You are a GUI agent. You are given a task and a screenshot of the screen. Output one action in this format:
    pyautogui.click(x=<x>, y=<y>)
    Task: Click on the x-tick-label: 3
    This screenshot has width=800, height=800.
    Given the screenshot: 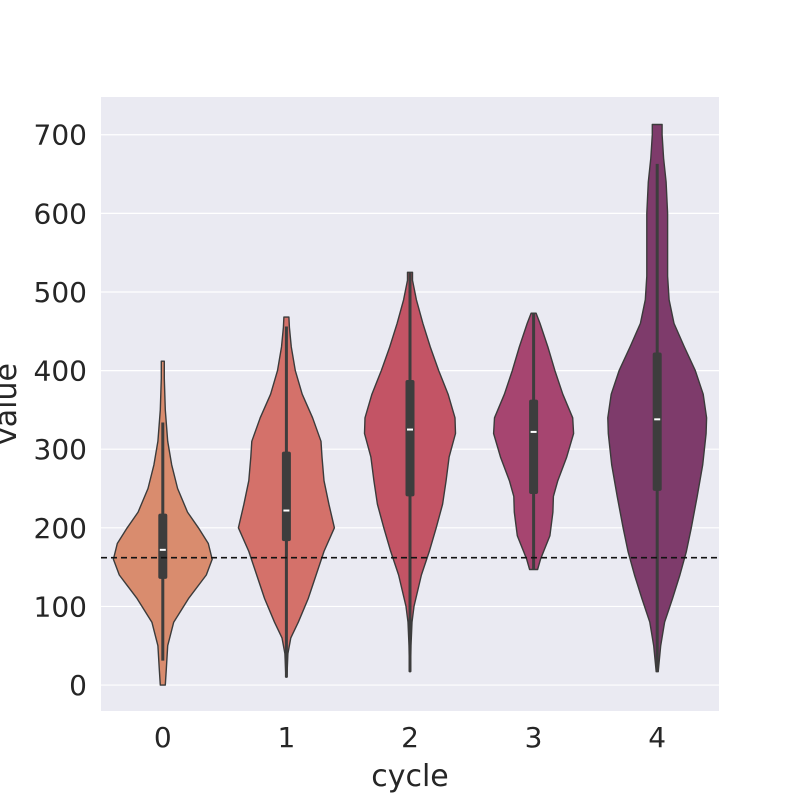 What is the action you would take?
    pyautogui.click(x=534, y=737)
    